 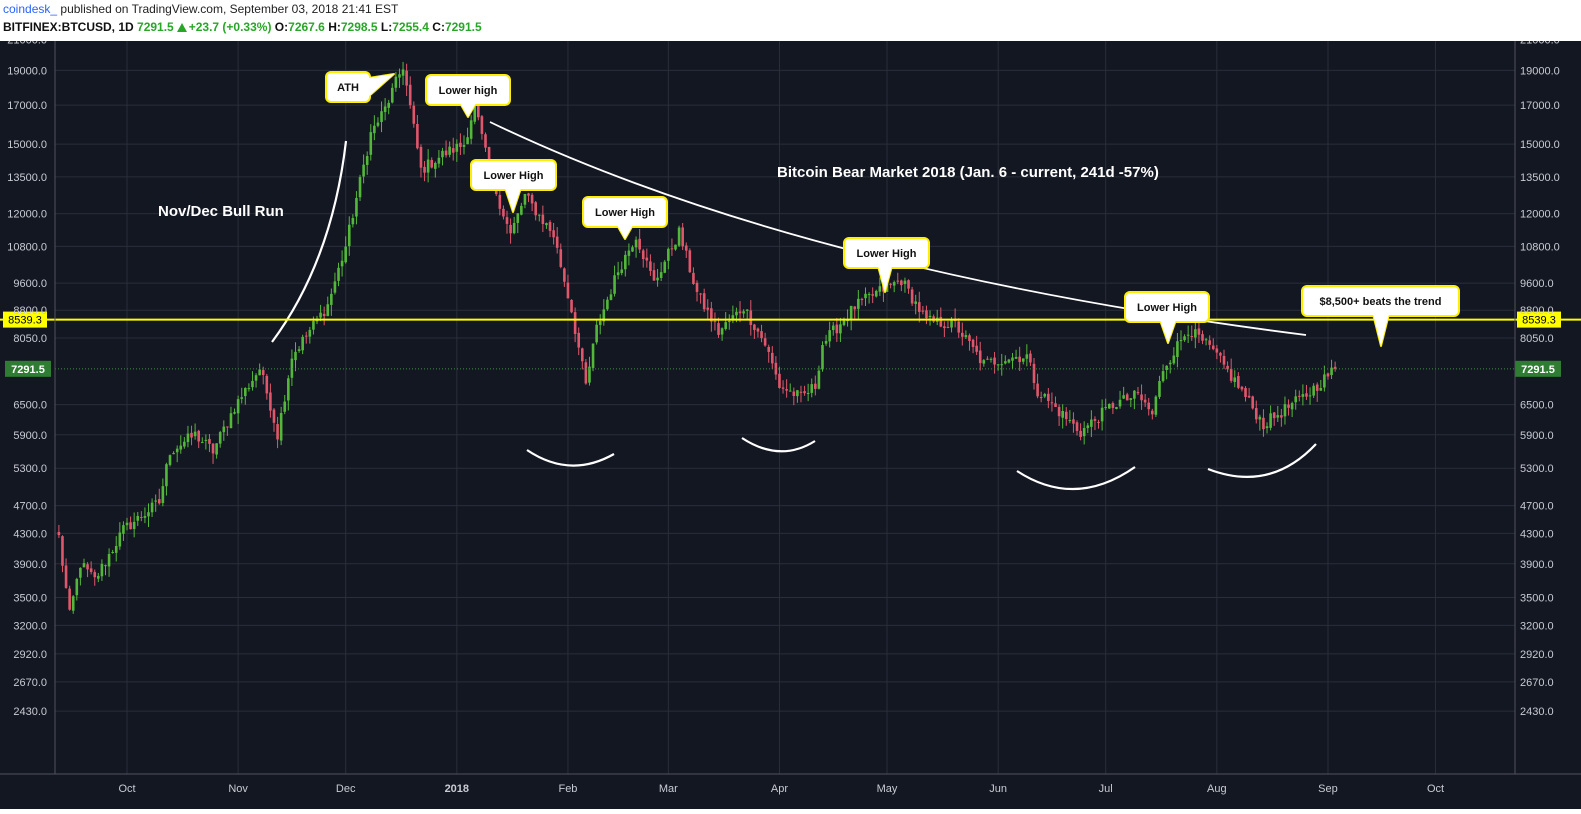 I want to click on level-badge-left, so click(x=25, y=319).